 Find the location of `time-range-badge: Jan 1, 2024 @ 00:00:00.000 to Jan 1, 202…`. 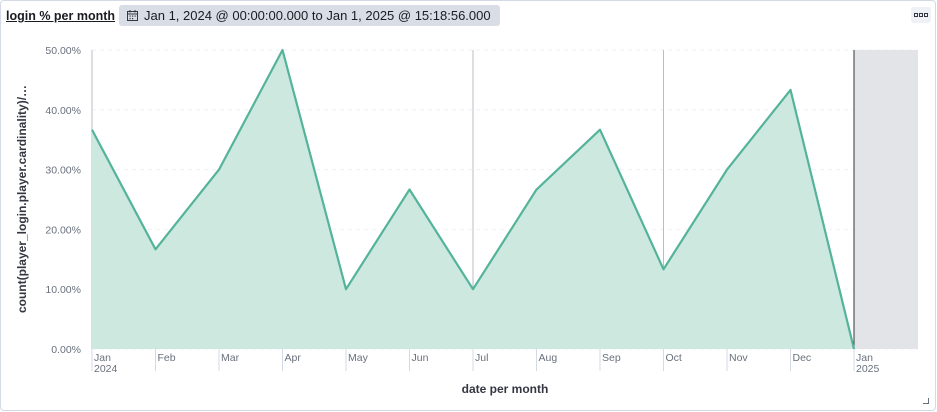

time-range-badge: Jan 1, 2024 @ 00:00:00.000 to Jan 1, 202… is located at coordinates (309, 15).